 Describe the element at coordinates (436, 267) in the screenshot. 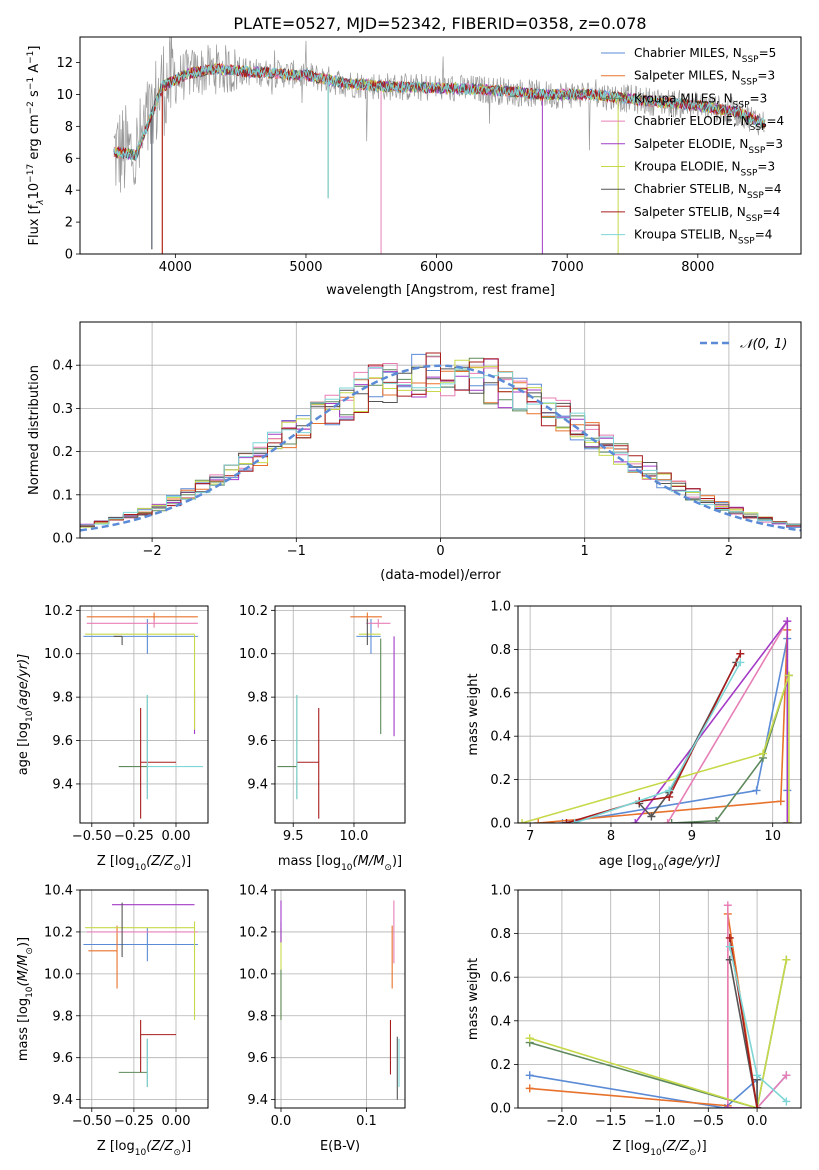

I see `x-tick-label: 6000` at that location.